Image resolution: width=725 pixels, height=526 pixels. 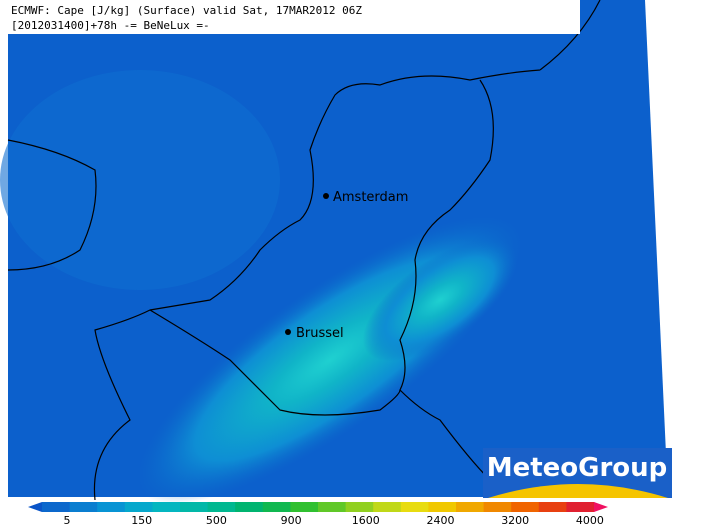 I want to click on logo-arc, so click(x=578, y=491).